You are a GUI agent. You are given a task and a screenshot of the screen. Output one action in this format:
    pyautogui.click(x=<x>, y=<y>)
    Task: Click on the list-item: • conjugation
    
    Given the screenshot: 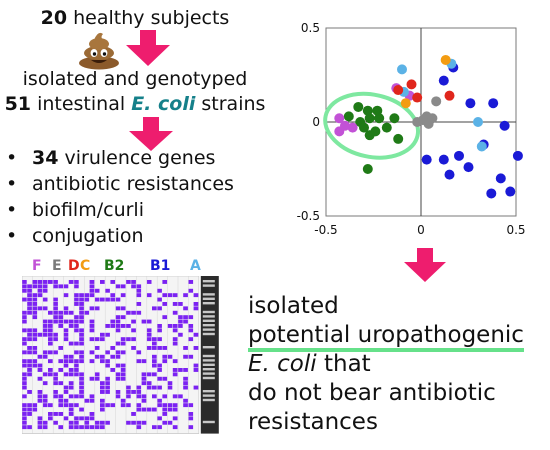 What is the action you would take?
    pyautogui.click(x=75, y=236)
    